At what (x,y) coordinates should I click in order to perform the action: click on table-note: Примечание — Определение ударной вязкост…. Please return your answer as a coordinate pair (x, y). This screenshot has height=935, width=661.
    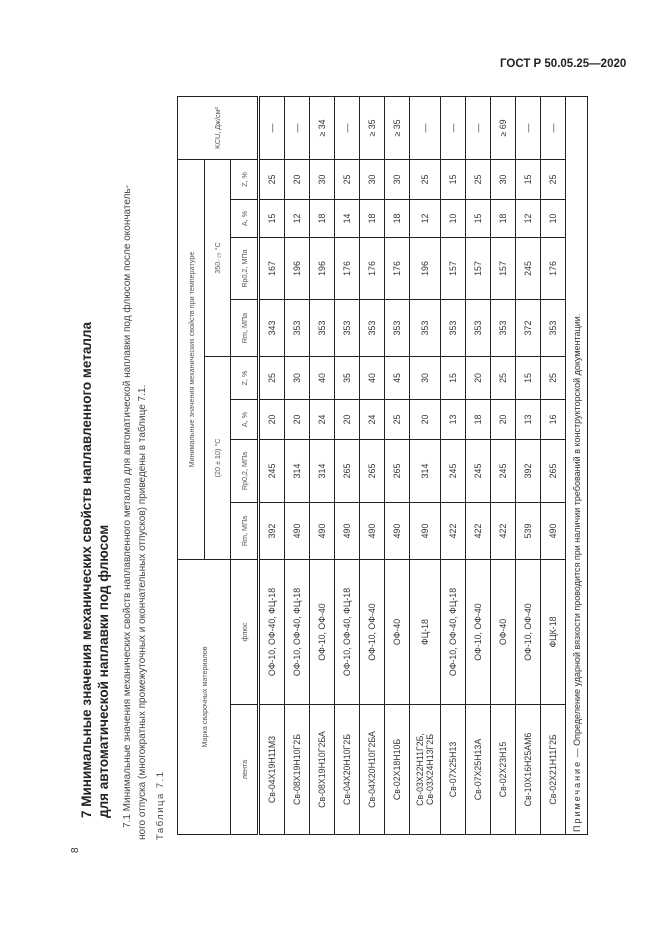
    Looking at the image, I should click on (576, 465).